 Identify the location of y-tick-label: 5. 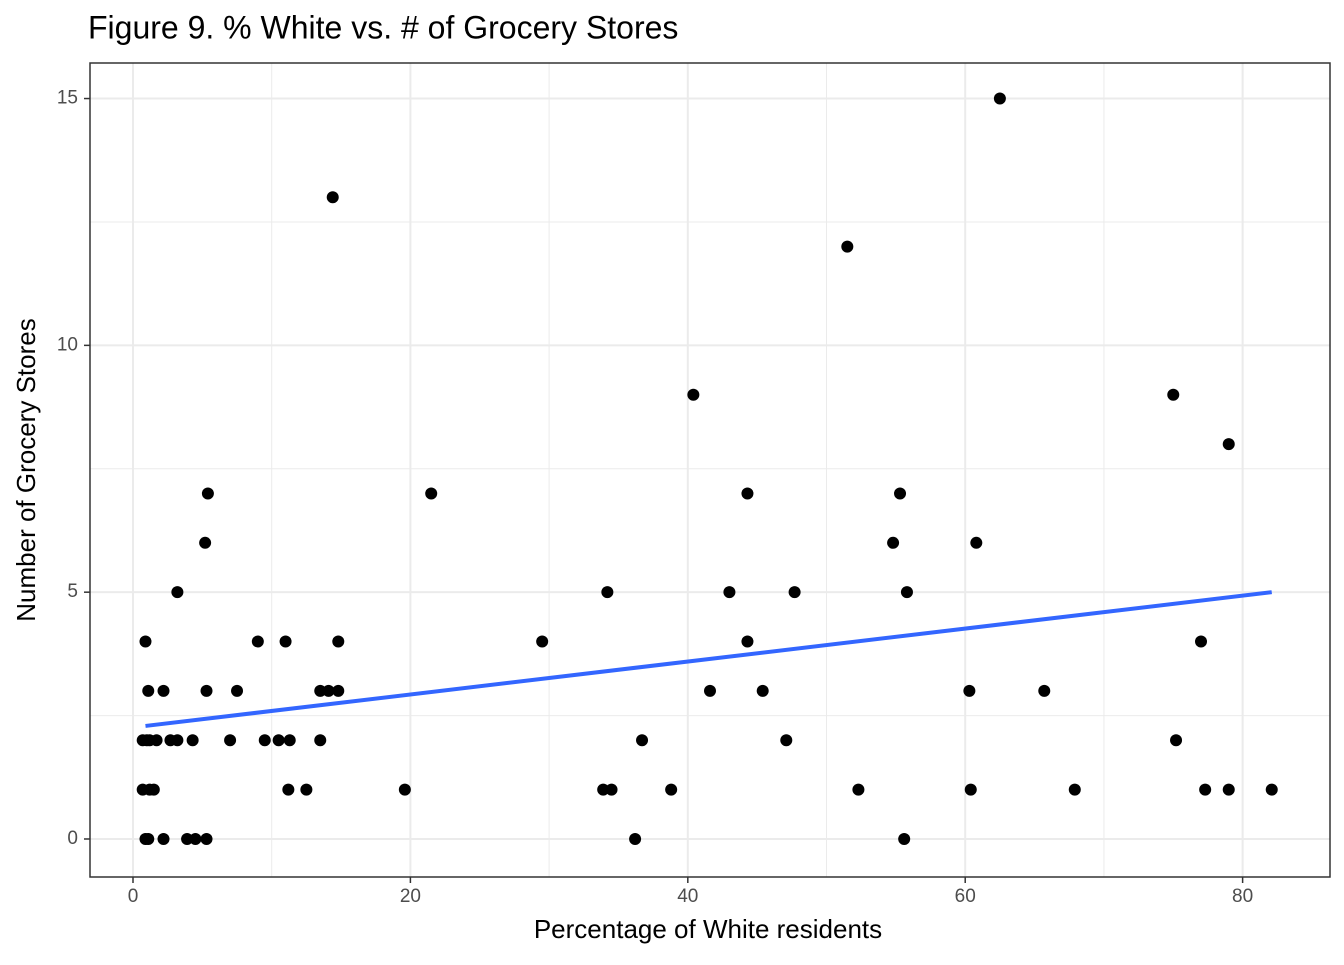
(72, 591).